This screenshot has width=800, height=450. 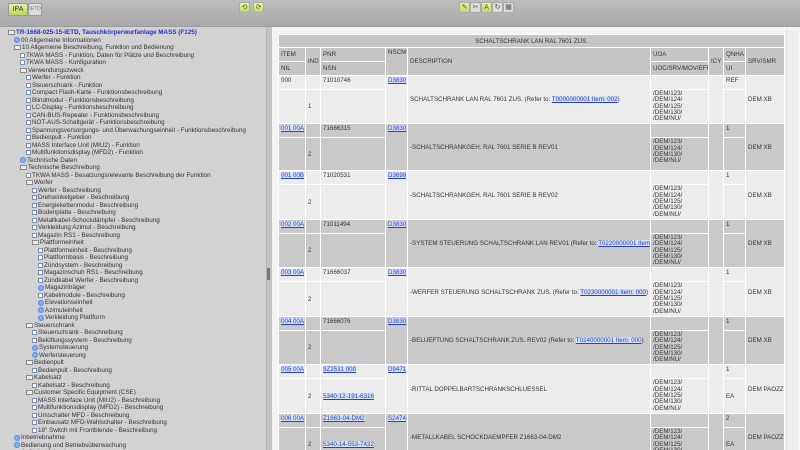 What do you see at coordinates (133, 243) in the screenshot?
I see `tree-node: Plattformeinheit` at bounding box center [133, 243].